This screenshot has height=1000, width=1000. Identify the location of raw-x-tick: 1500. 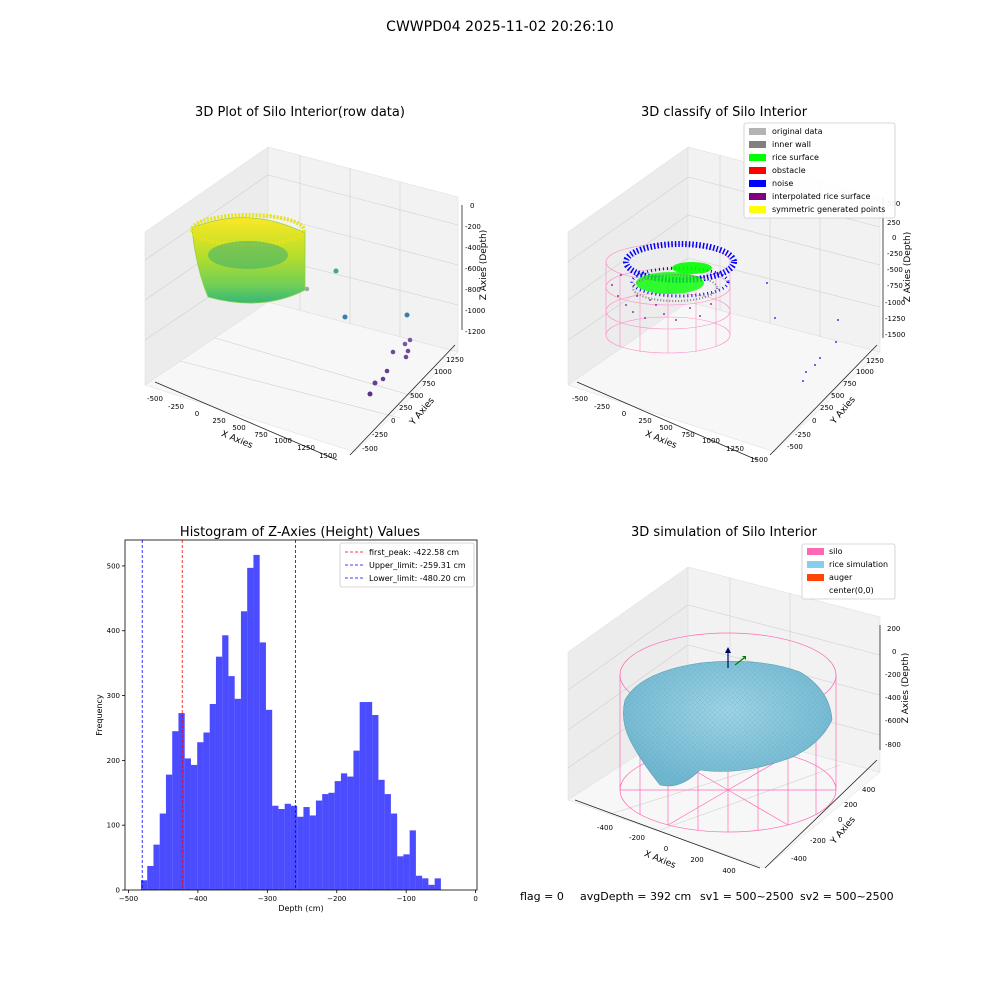
(328, 456).